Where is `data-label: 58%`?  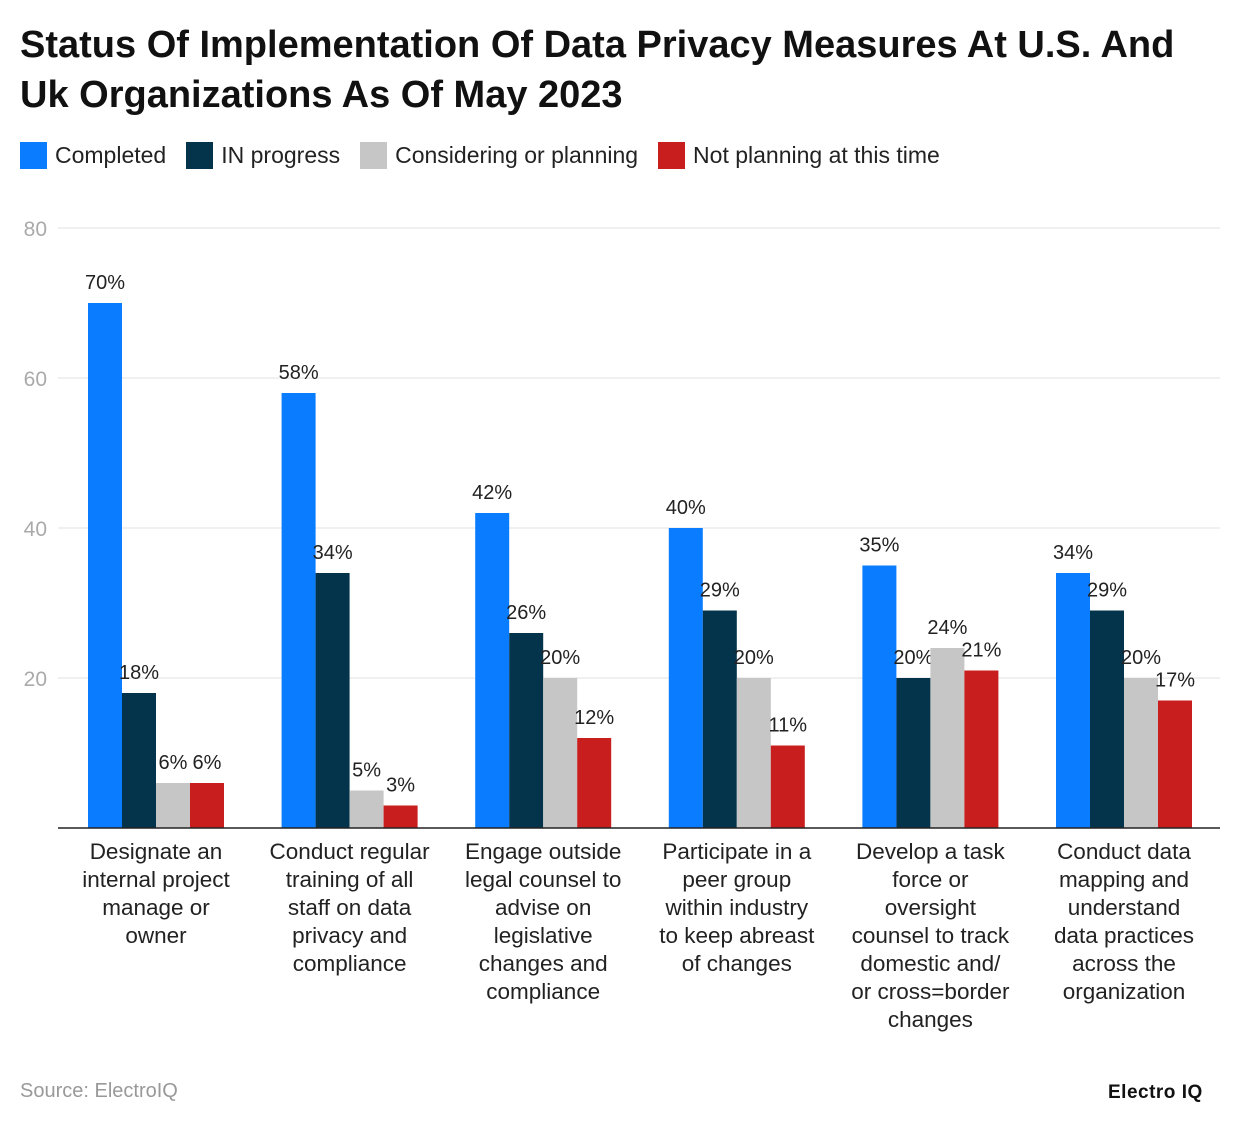 data-label: 58% is located at coordinates (299, 373).